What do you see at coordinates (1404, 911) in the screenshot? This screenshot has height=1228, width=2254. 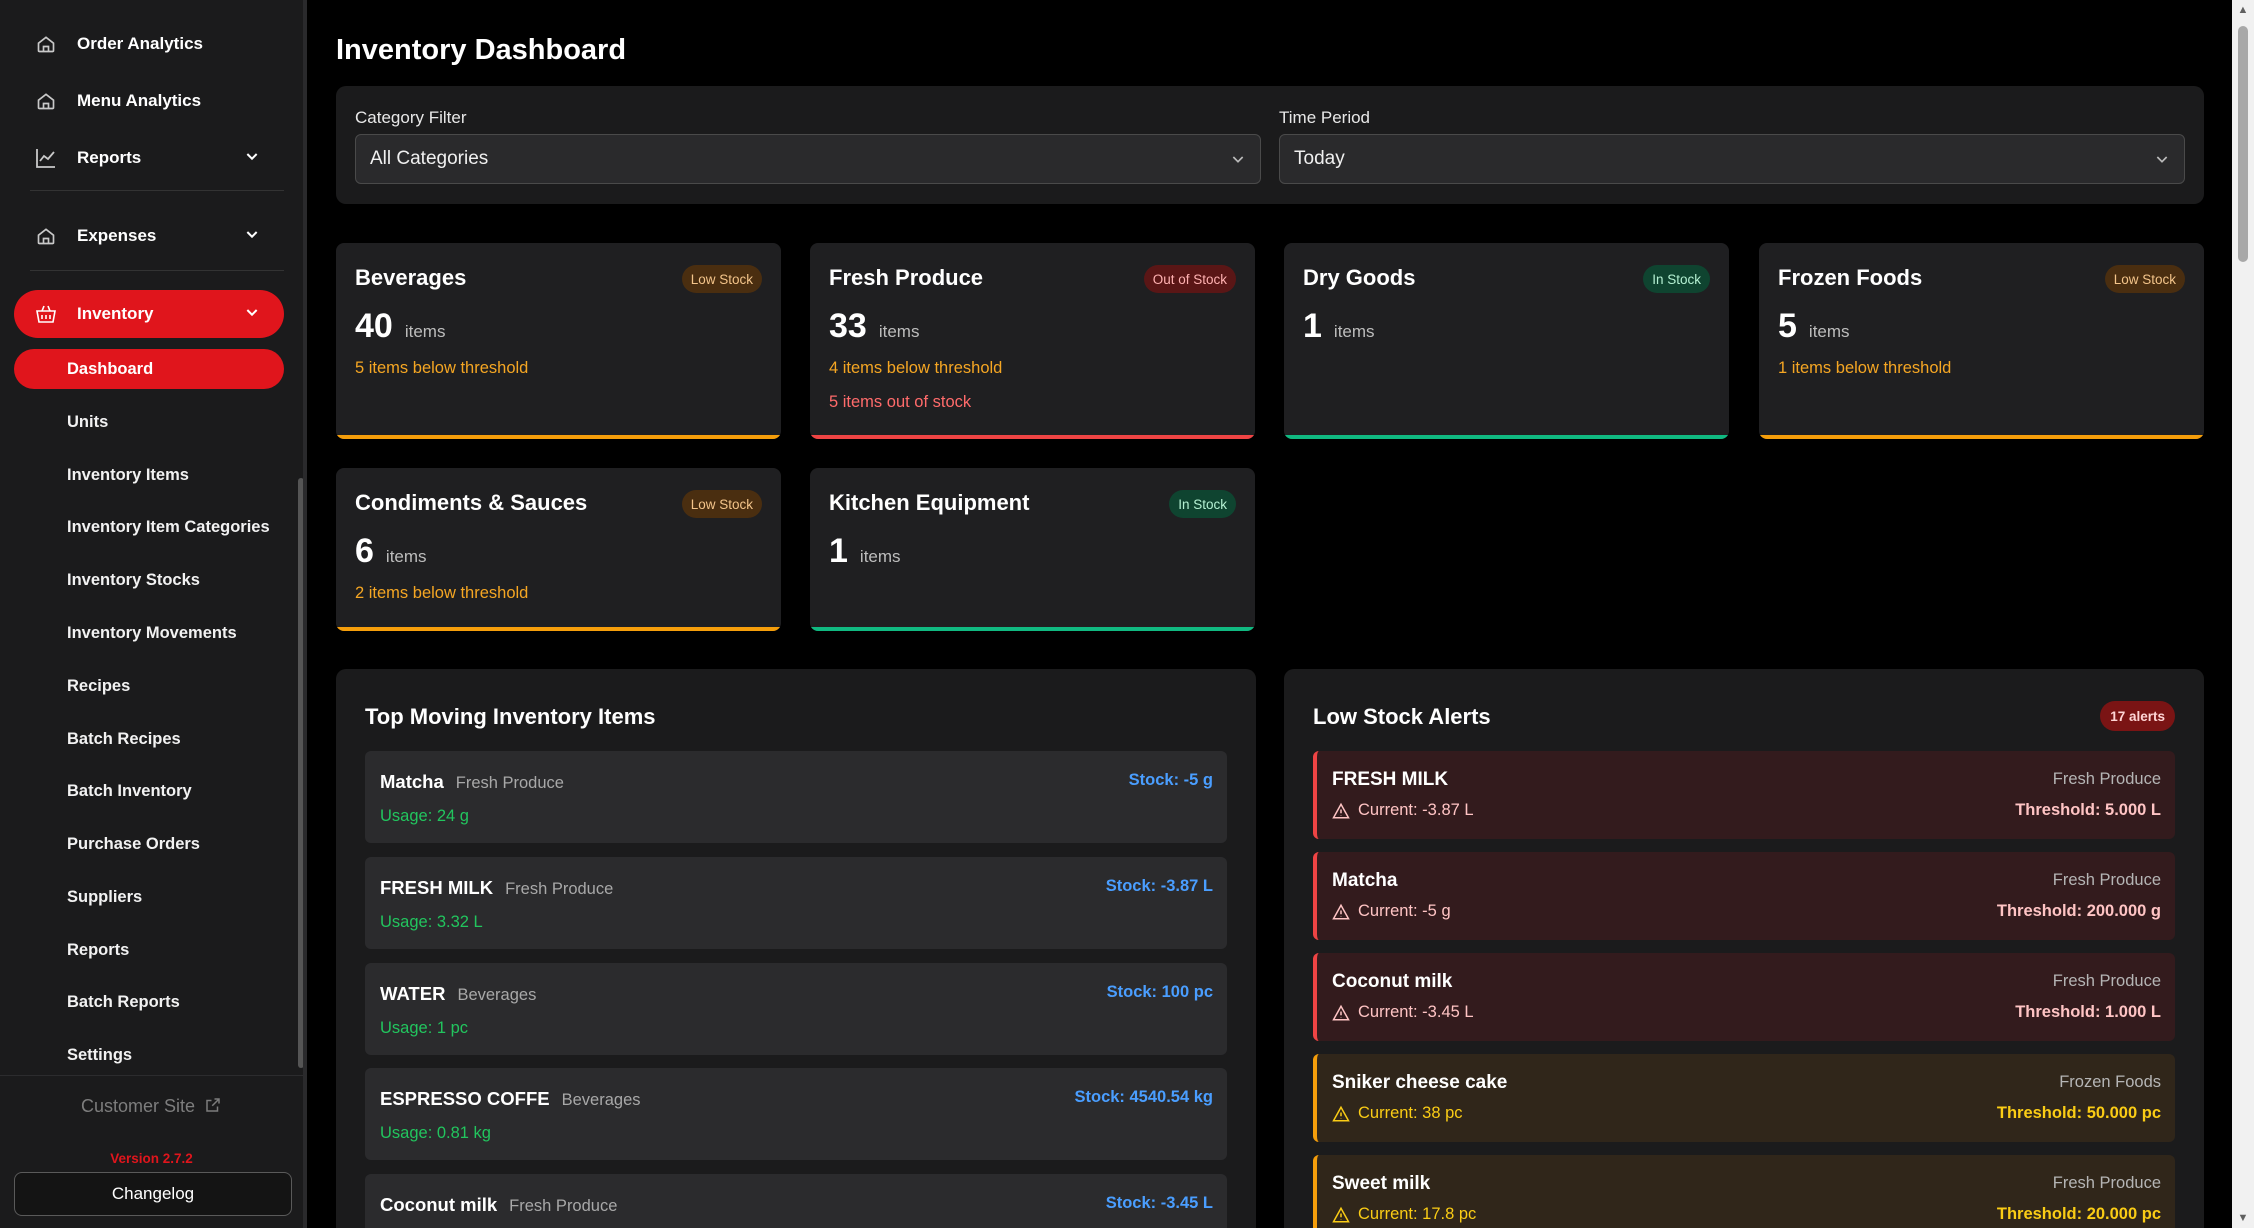 I see `alert-current-text: Current: -5 g` at bounding box center [1404, 911].